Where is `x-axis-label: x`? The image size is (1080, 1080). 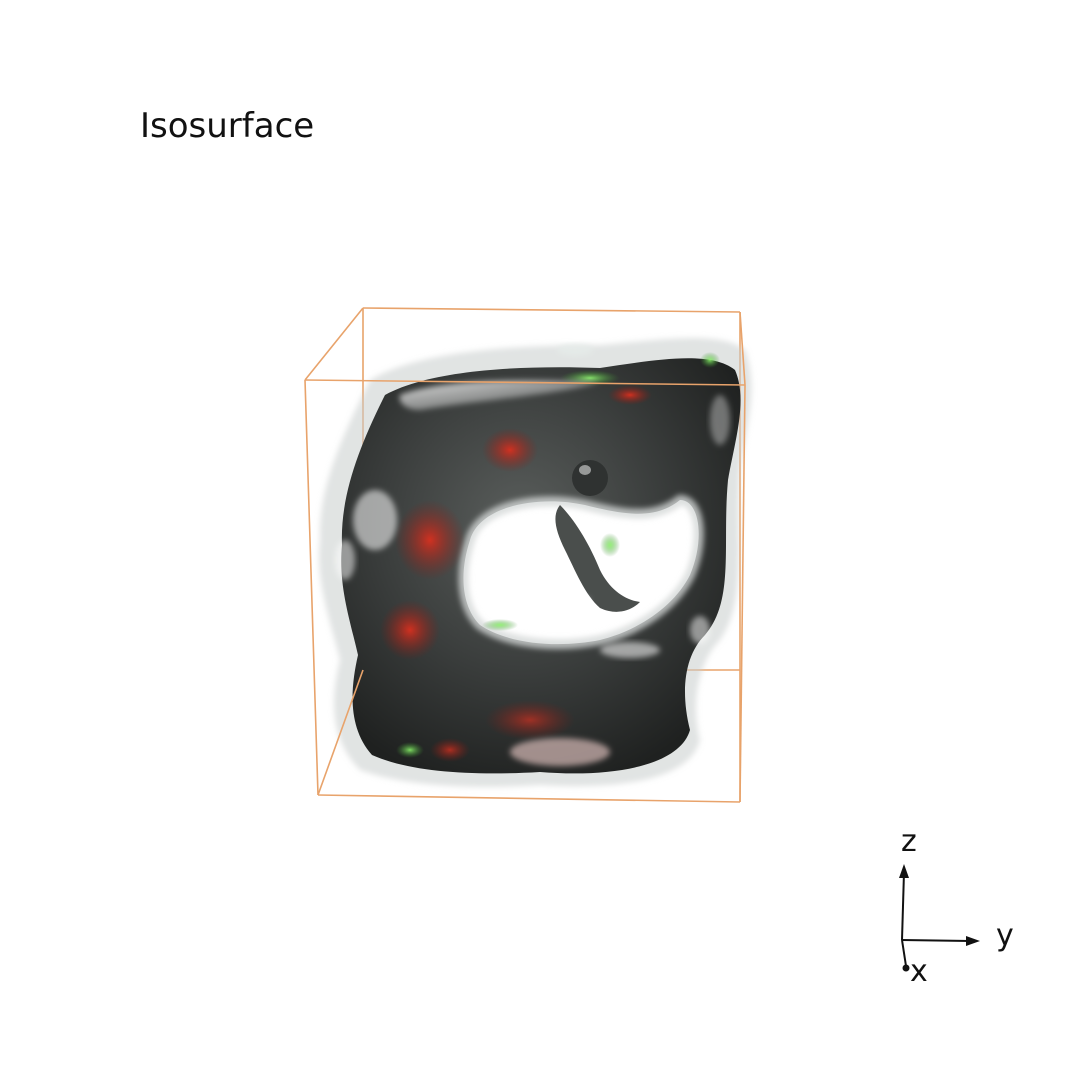
x-axis-label: x is located at coordinates (919, 971).